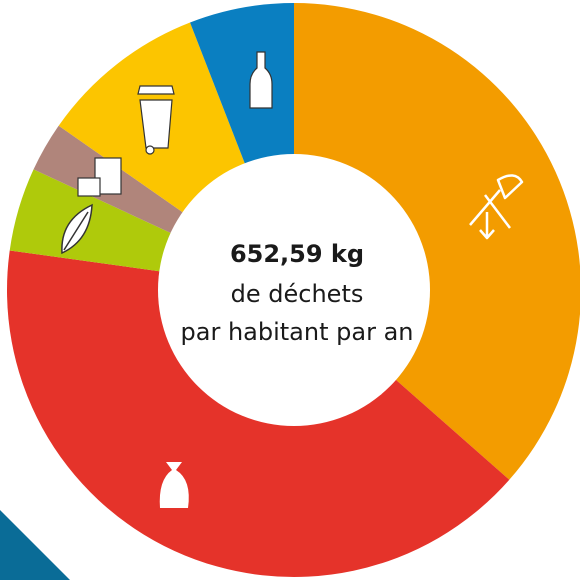 The height and width of the screenshot is (580, 580). Describe the element at coordinates (77, 229) in the screenshot. I see `icon-leaf` at that location.